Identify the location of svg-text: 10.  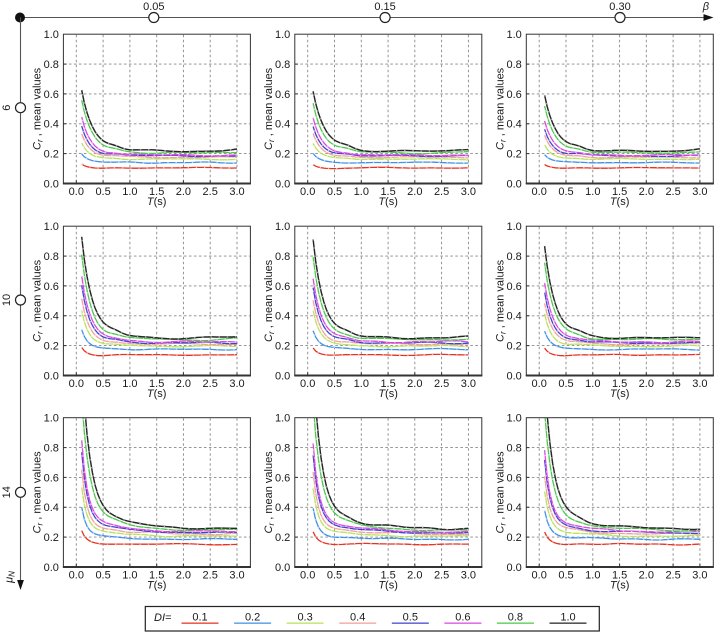
(7, 300).